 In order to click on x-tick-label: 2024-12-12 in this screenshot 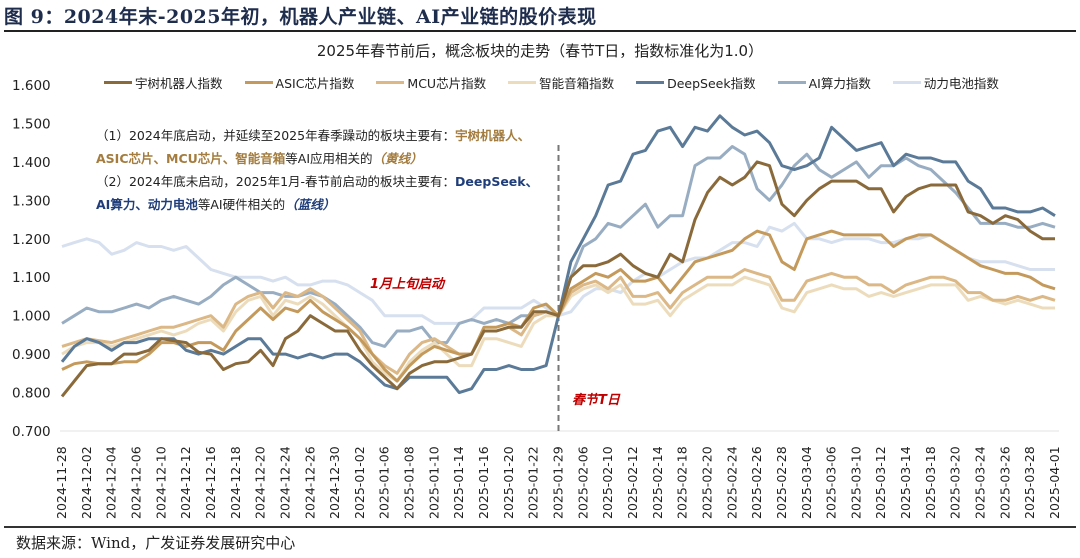, I will do `click(185, 482)`.